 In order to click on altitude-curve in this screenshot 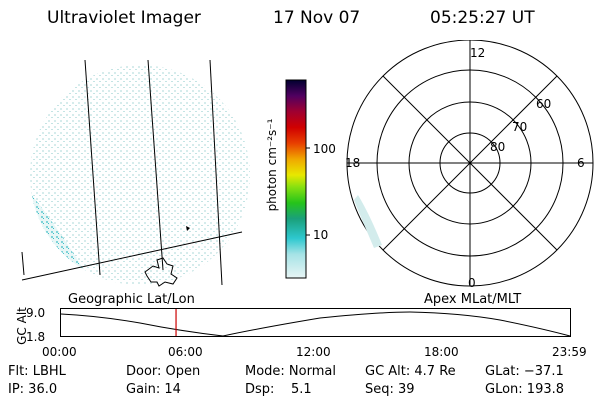, I will do `click(315, 324)`.